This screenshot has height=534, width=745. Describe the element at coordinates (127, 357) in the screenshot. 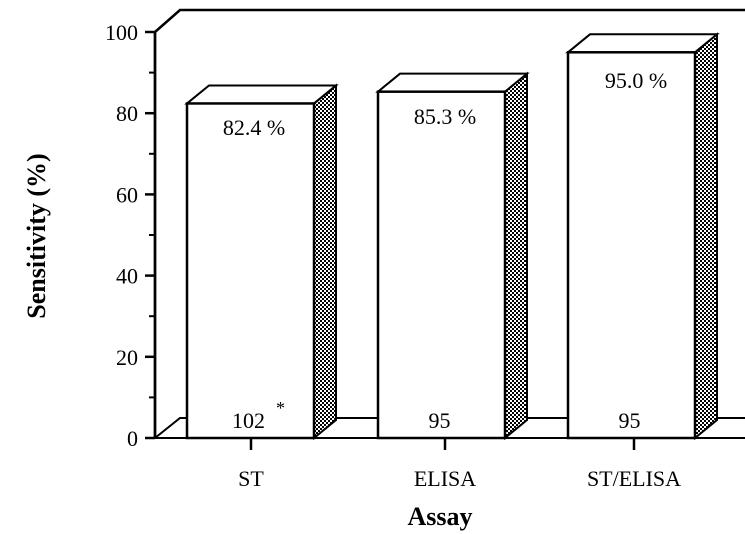

I see `y-tick-label: 20` at that location.